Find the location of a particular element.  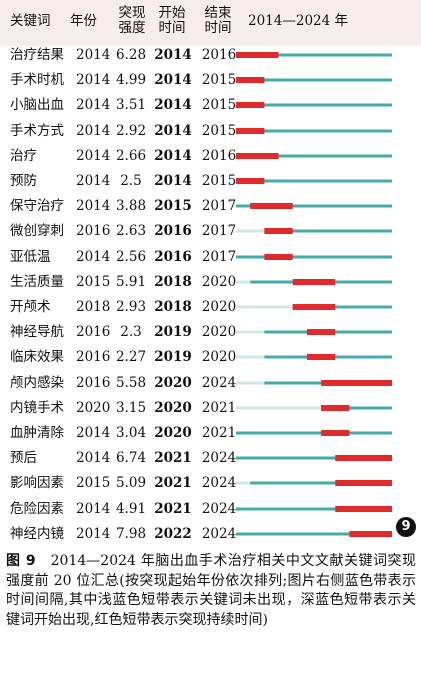

caption-figure-label: 图 9 is located at coordinates (21, 561).